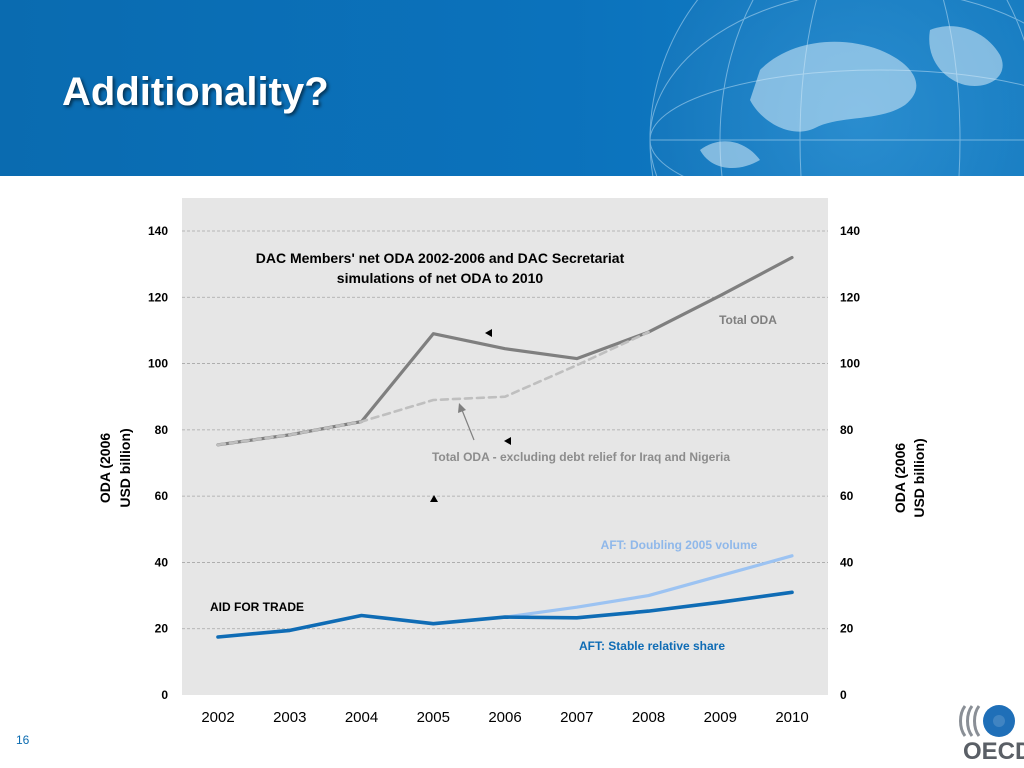 The width and height of the screenshot is (1024, 768). What do you see at coordinates (162, 629) in the screenshot?
I see `y-tick-label-left: 20` at bounding box center [162, 629].